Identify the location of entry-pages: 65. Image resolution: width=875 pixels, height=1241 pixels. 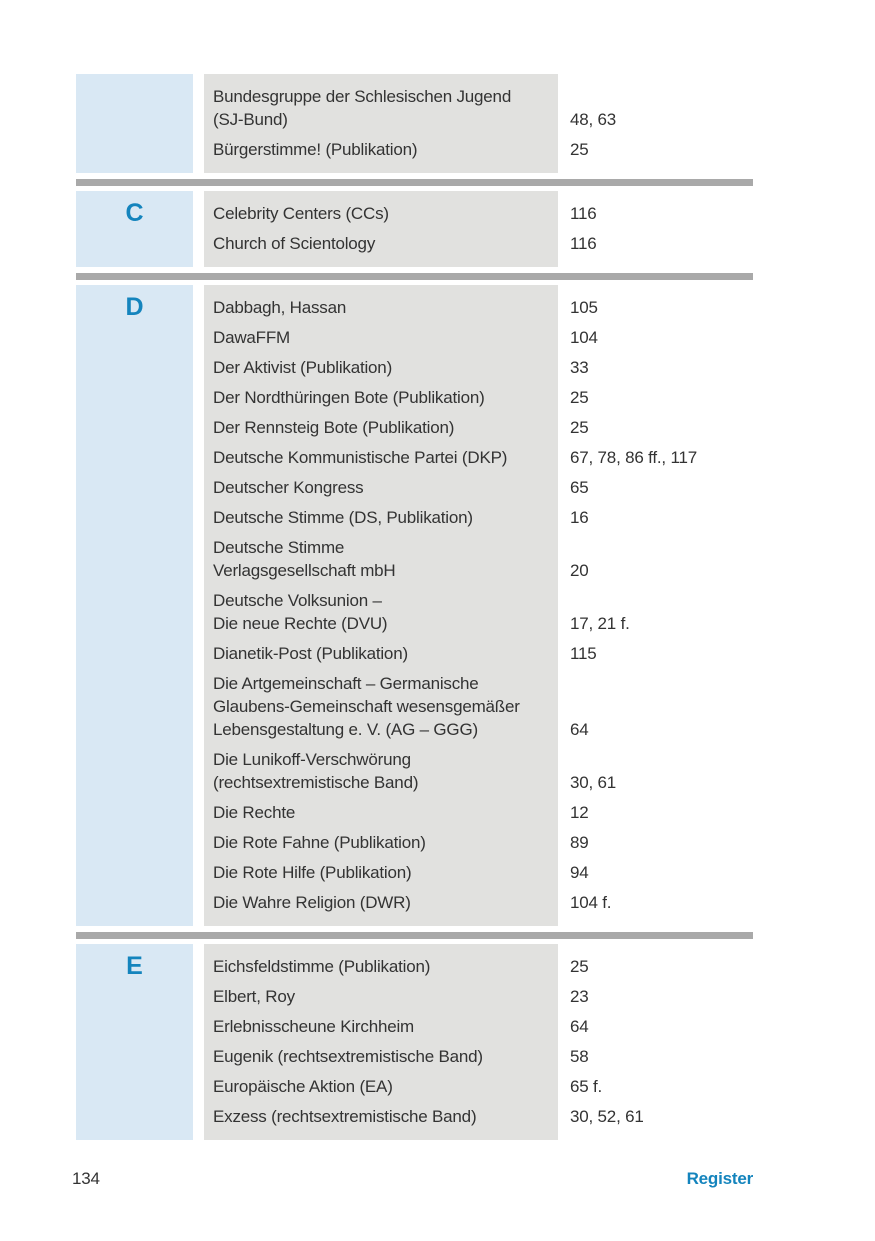
(579, 487).